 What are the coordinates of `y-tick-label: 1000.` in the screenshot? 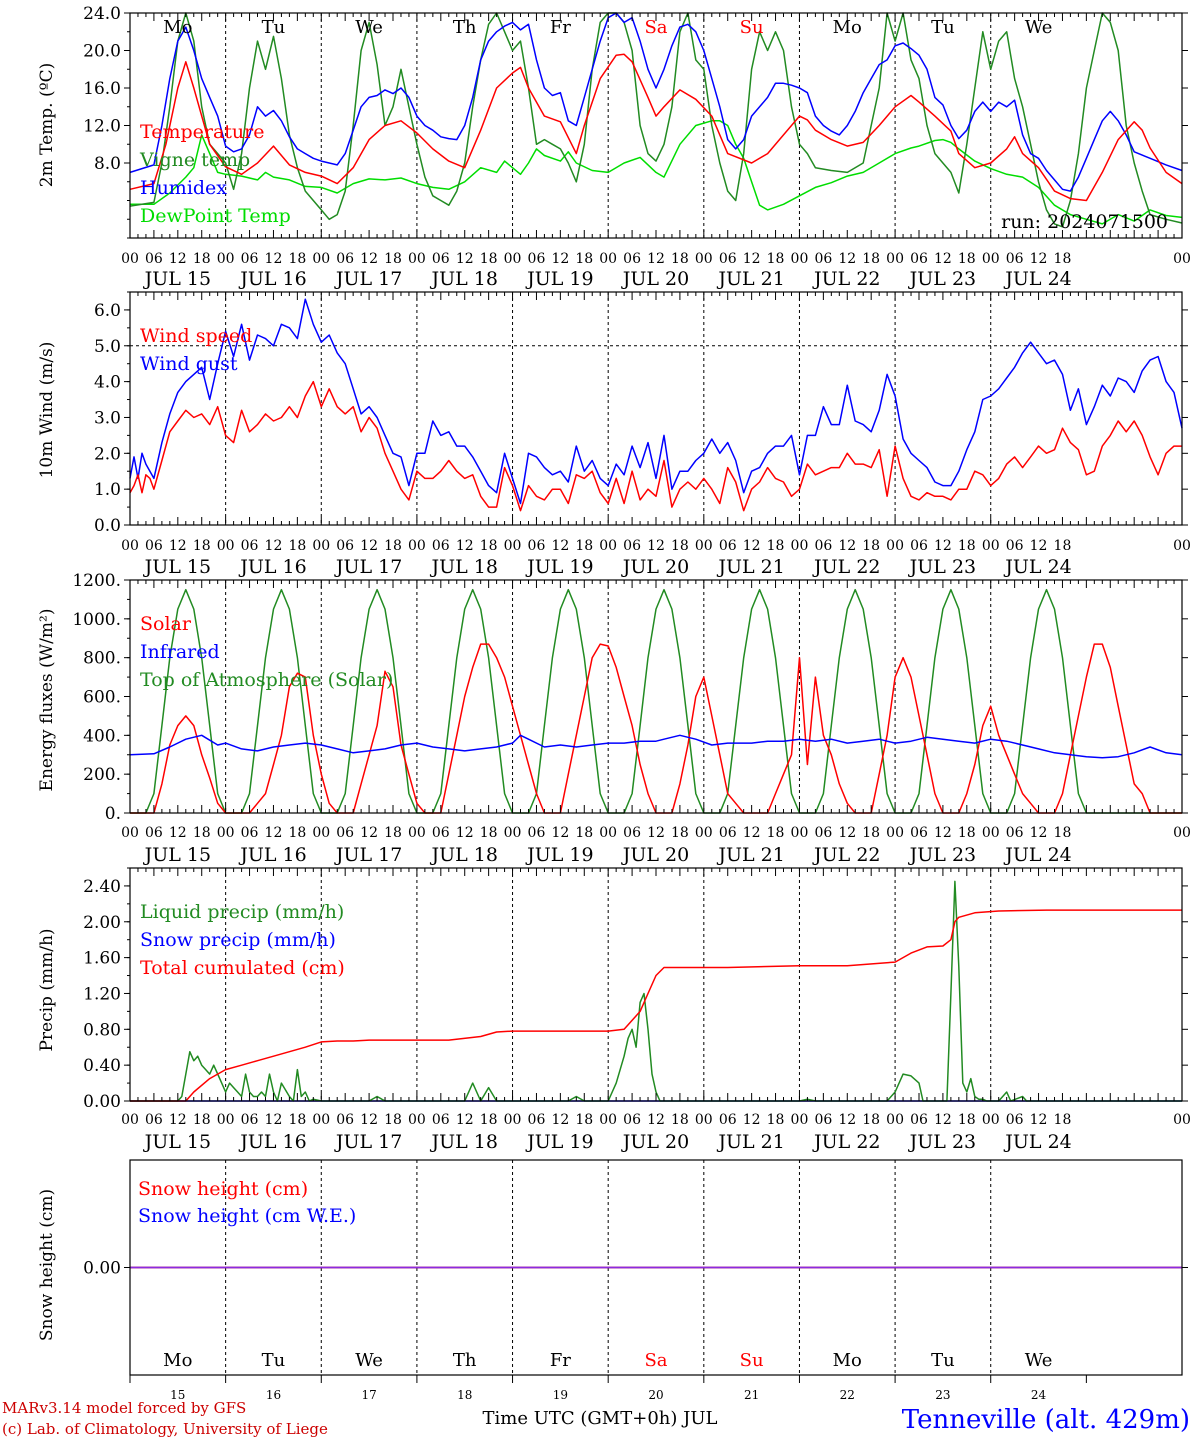 It's located at (96, 620).